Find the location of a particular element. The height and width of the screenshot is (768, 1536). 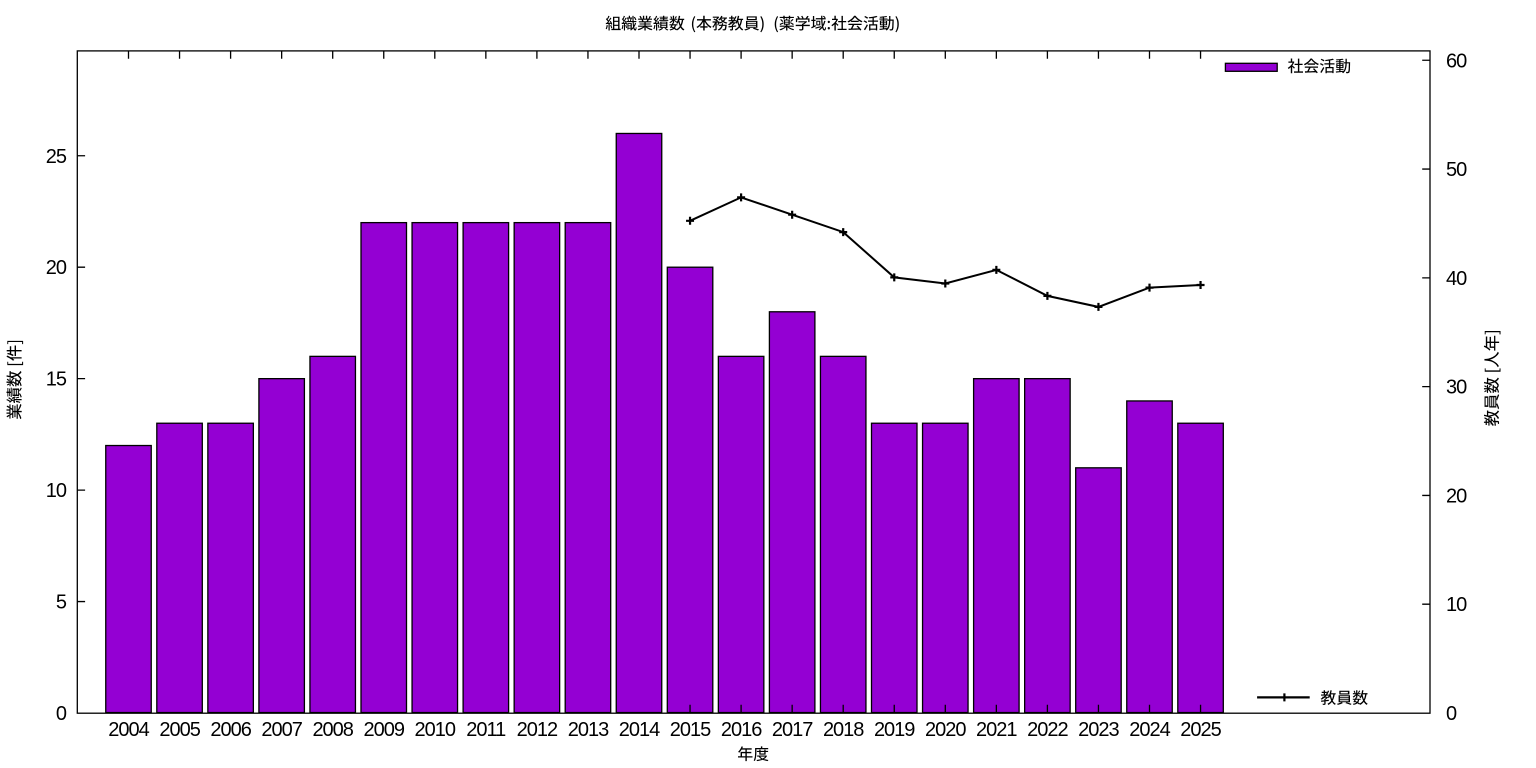

svg-text: 5 is located at coordinates (61, 603).